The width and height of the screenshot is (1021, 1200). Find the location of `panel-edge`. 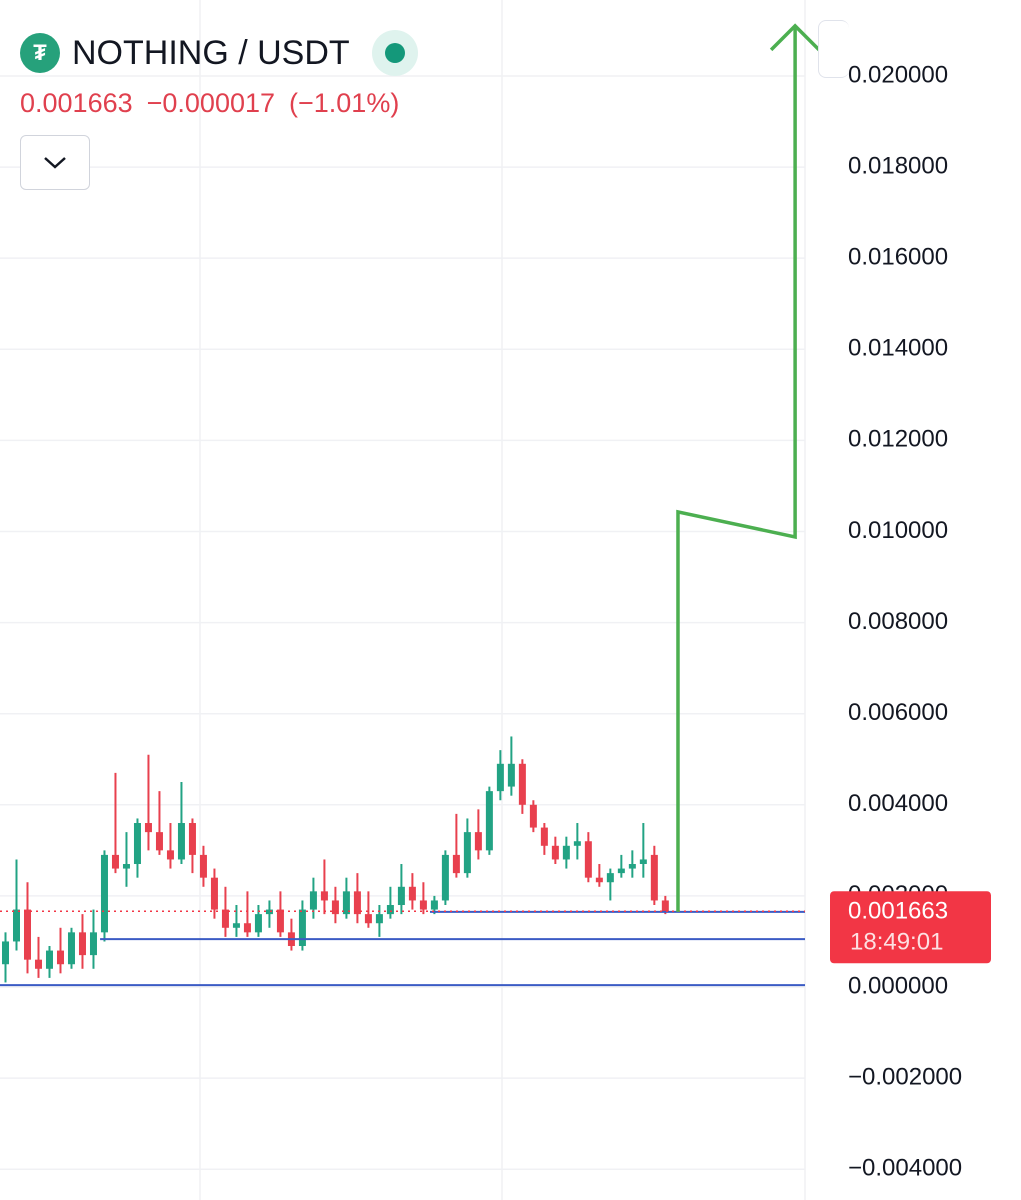

panel-edge is located at coordinates (833, 49).